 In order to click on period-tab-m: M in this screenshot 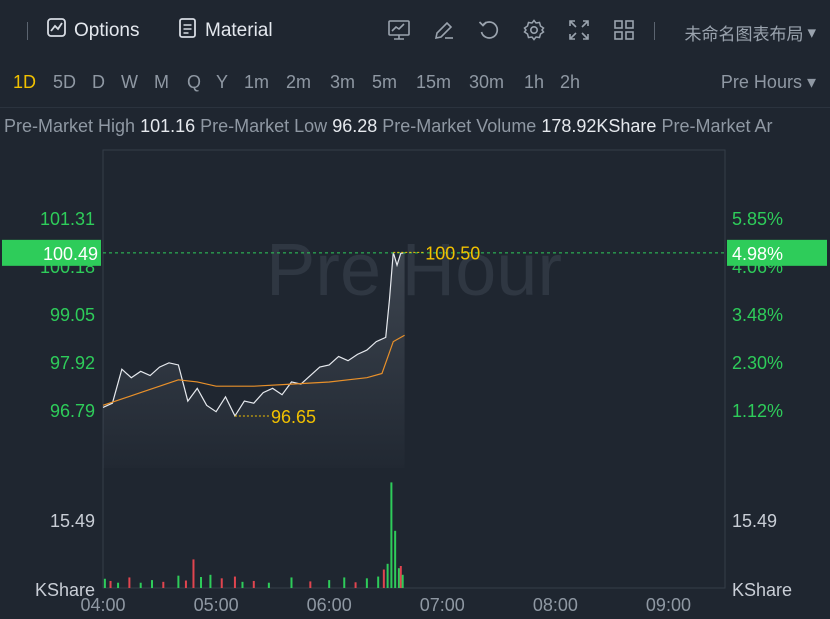, I will do `click(161, 82)`.